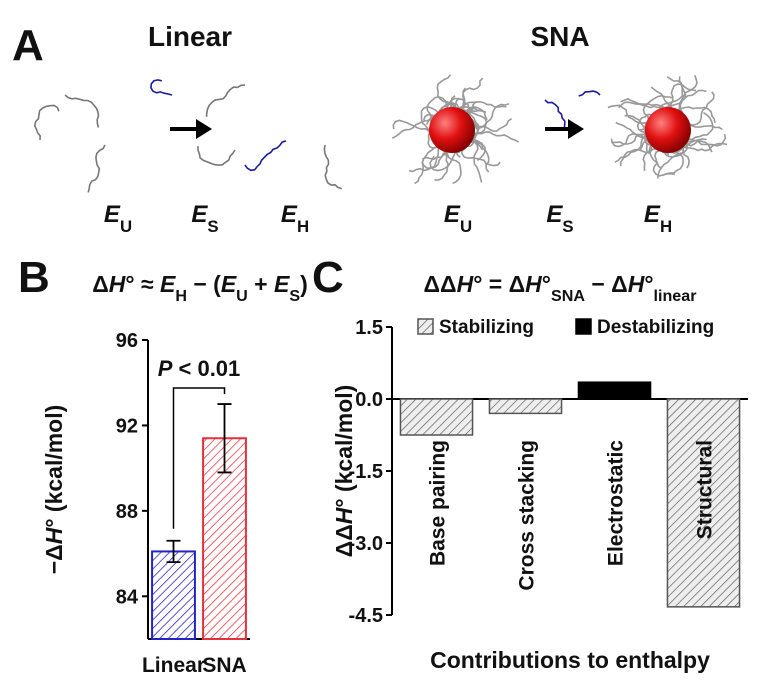  Describe the element at coordinates (377, 129) in the screenshot. I see `arrows` at that location.